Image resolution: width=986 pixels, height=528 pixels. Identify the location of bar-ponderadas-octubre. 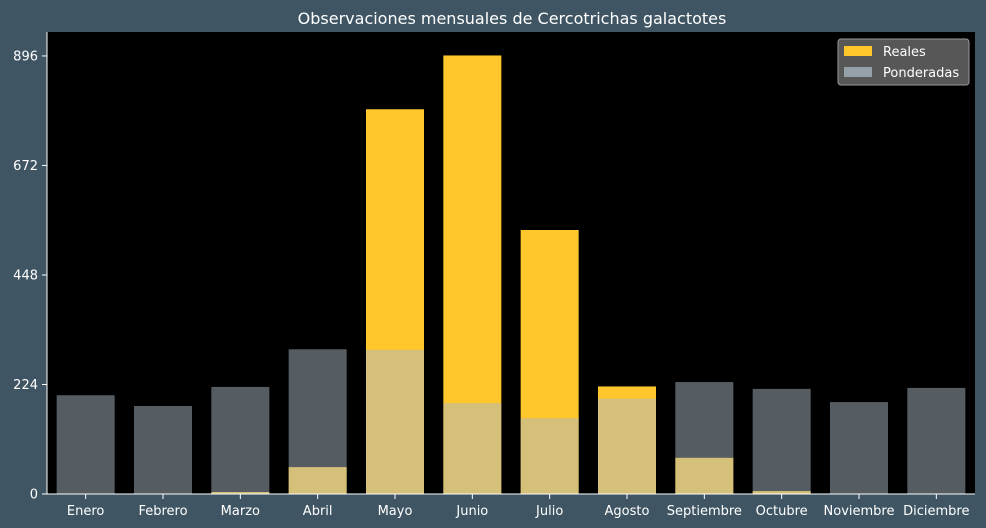
(781, 441).